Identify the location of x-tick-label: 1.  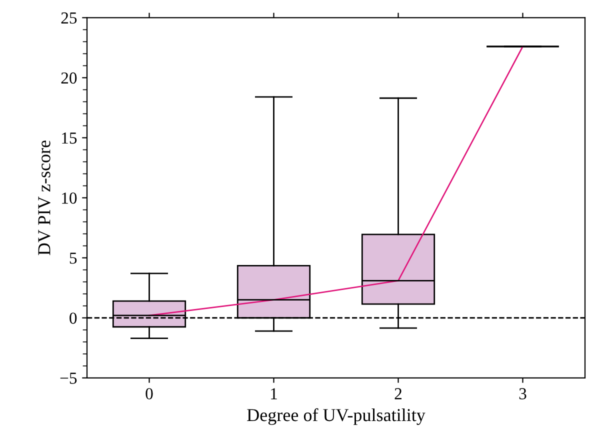
(274, 394).